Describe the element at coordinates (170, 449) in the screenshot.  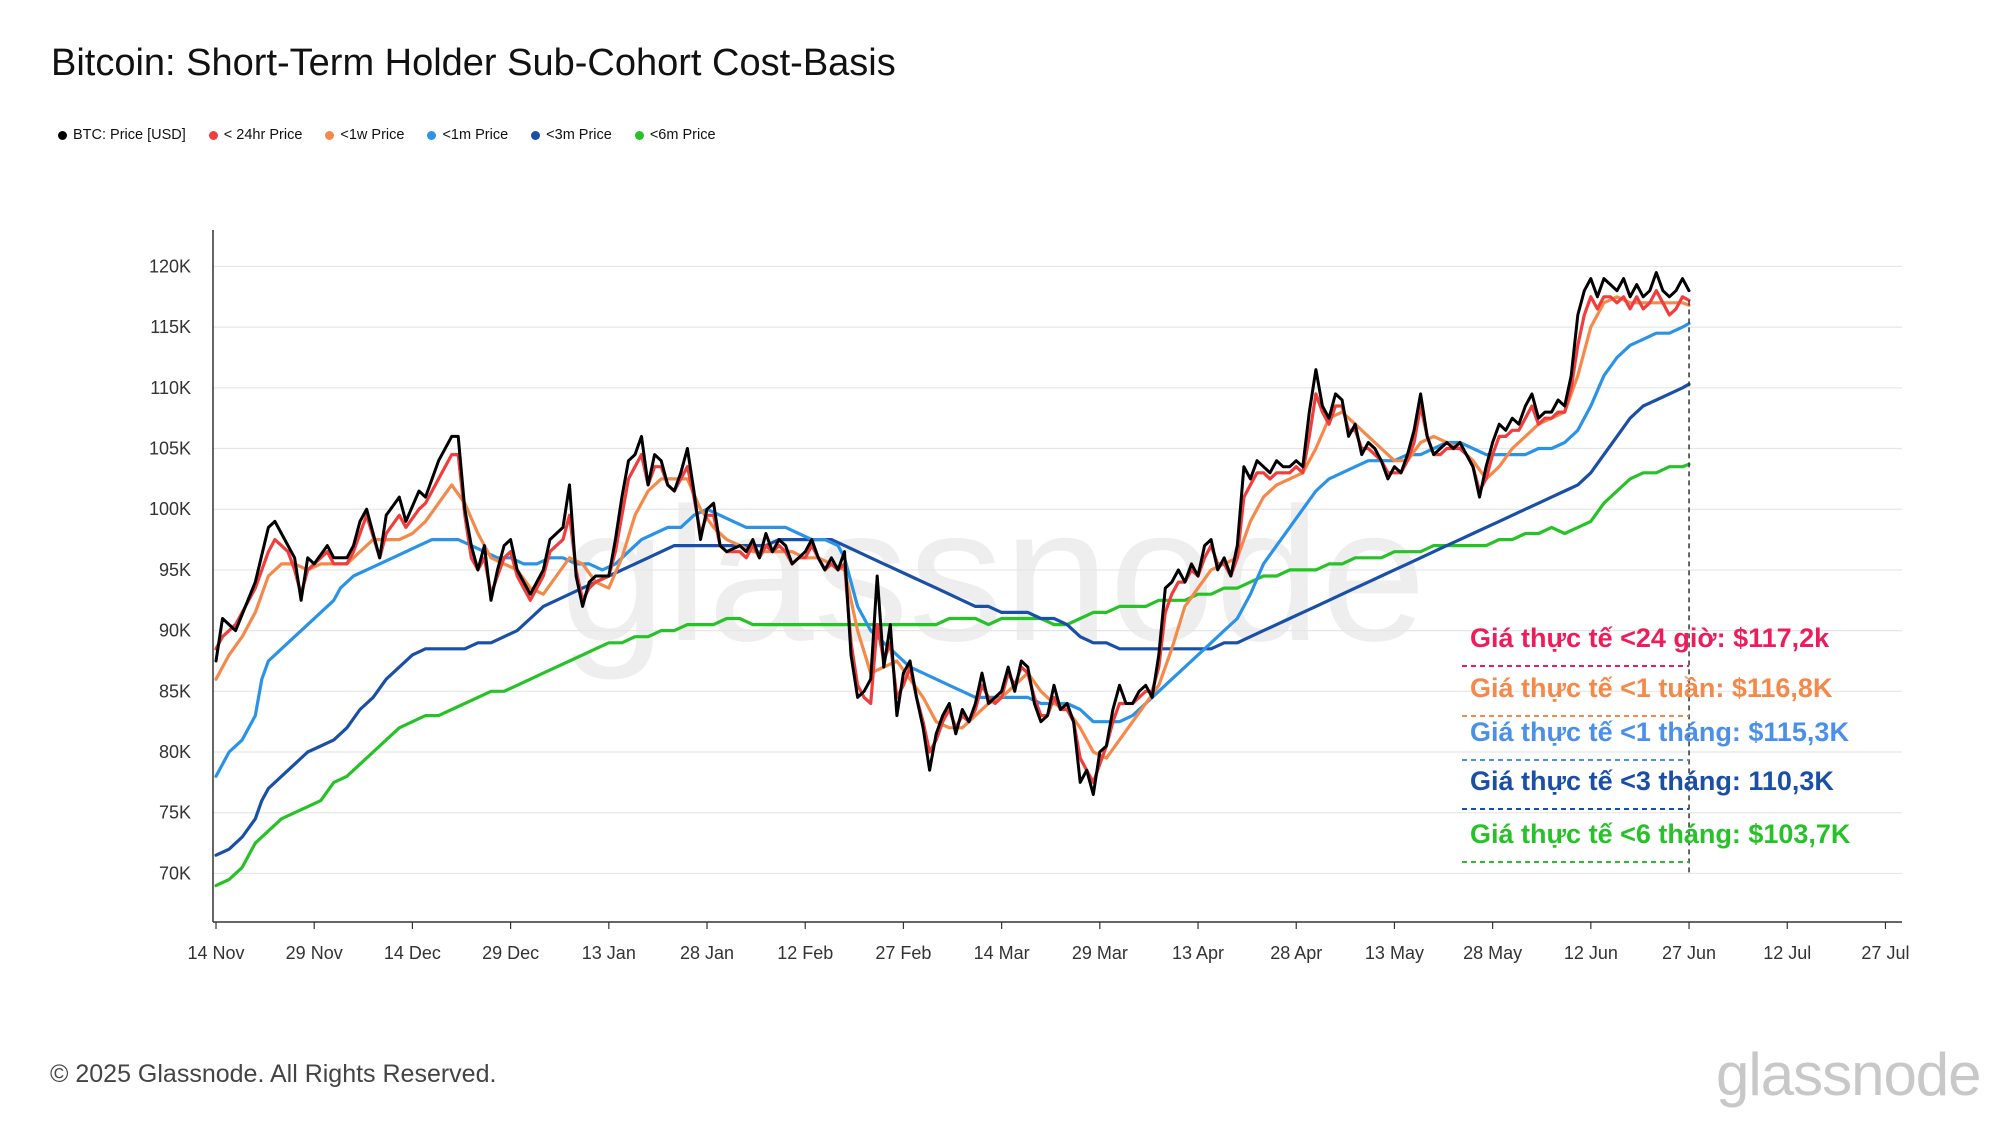
I see `y-tick-label: 105K` at that location.